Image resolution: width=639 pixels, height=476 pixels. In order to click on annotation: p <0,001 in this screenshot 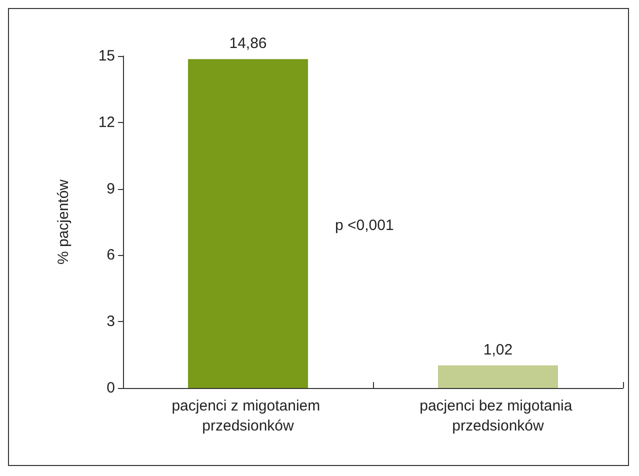, I will do `click(364, 225)`.